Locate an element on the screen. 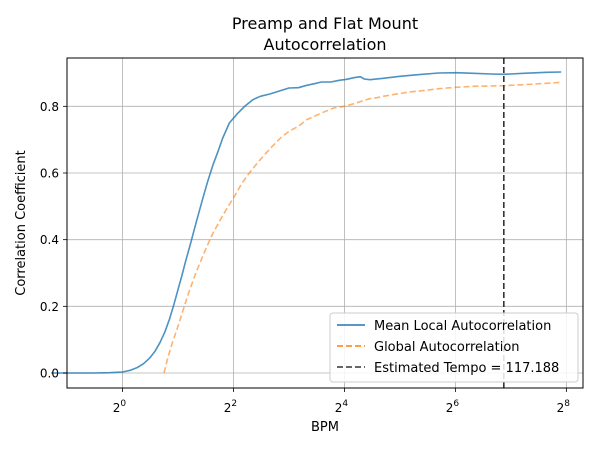 The width and height of the screenshot is (600, 450). y-tick-label: 0.2 is located at coordinates (49, 307).